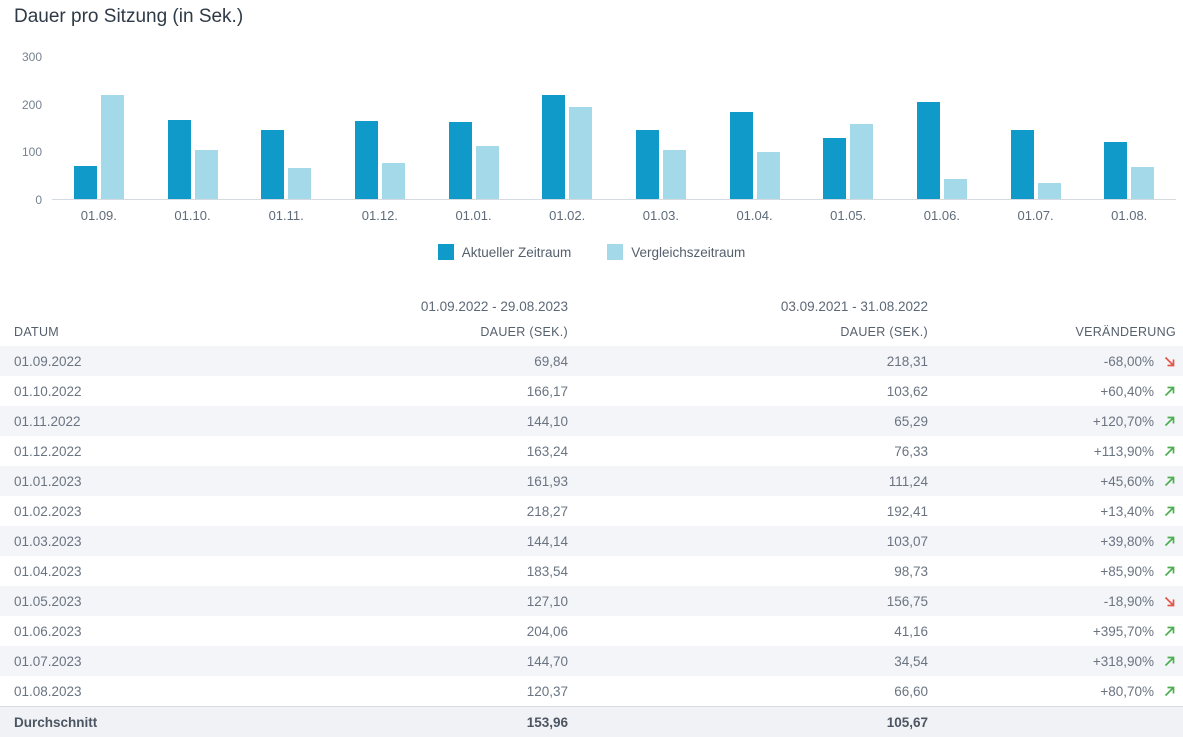 Image resolution: width=1183 pixels, height=737 pixels. What do you see at coordinates (591, 451) in the screenshot?
I see `table-row: 01.12.2022 163,24 76,33 +113,90%` at bounding box center [591, 451].